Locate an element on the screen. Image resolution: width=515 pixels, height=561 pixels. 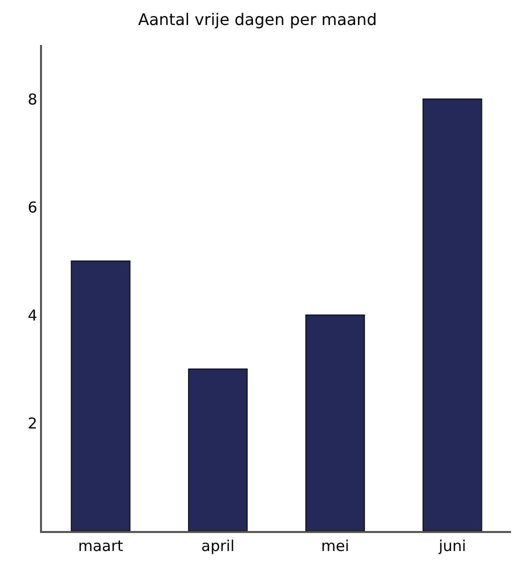
y-tick-label: 4 is located at coordinates (33, 315).